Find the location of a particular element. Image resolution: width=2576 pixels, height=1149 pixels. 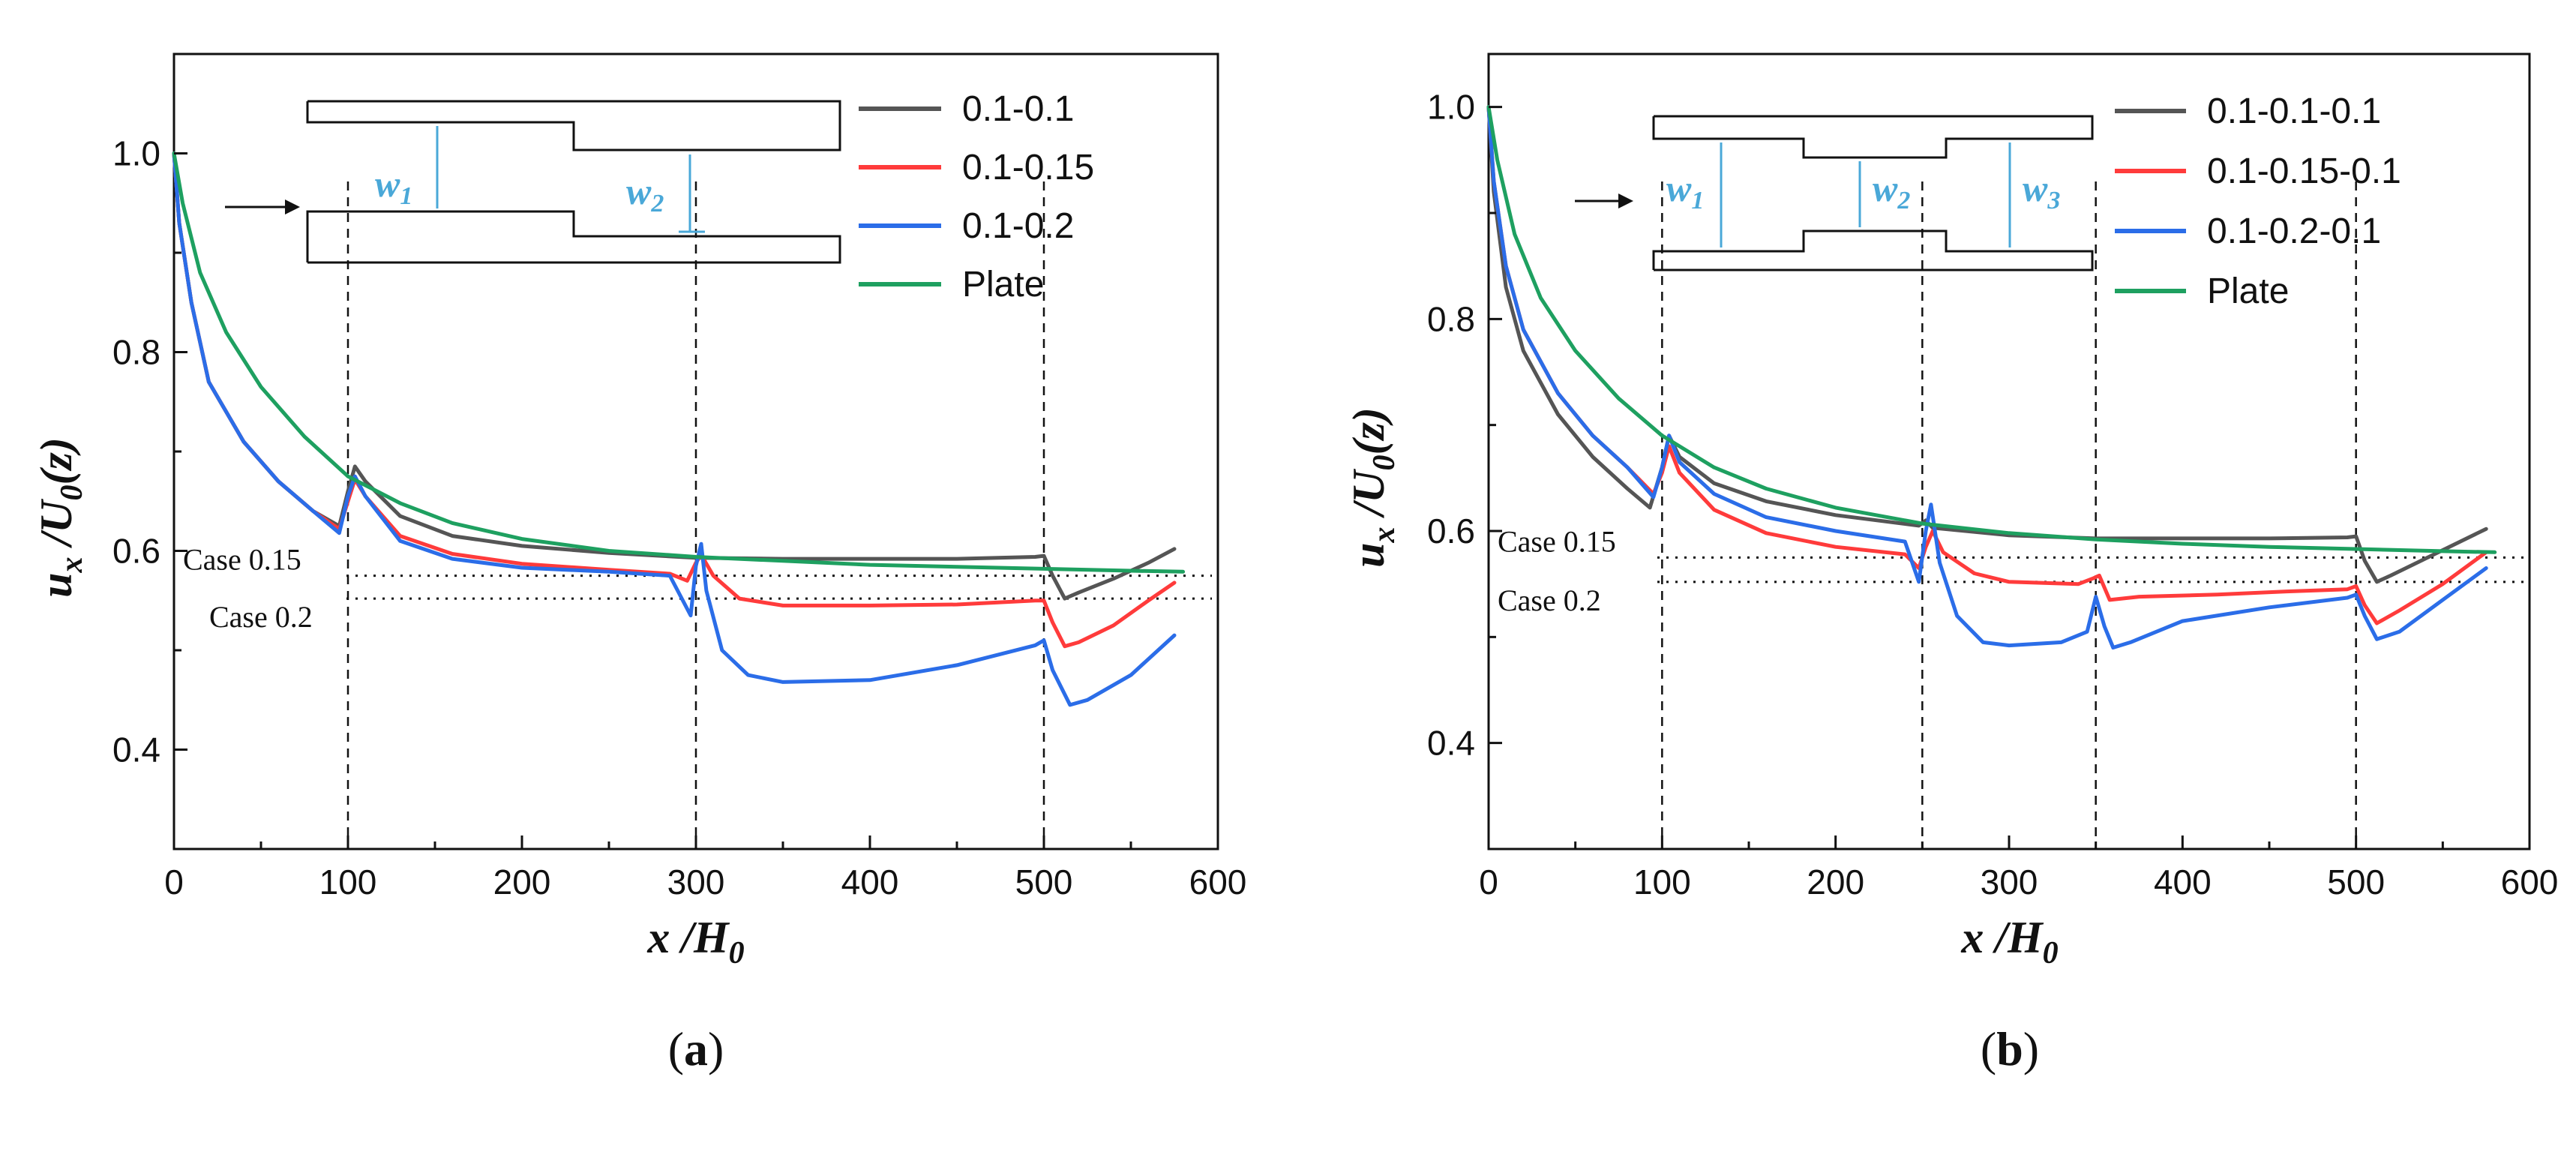

inset-b-w3-label: w3 is located at coordinates (2042, 190).